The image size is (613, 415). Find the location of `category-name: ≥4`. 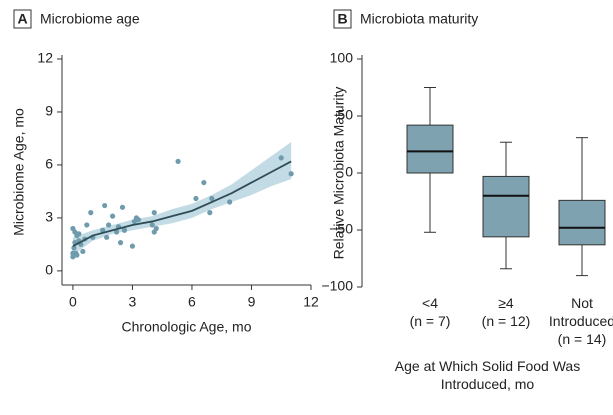

category-name: ≥4 is located at coordinates (506, 303).